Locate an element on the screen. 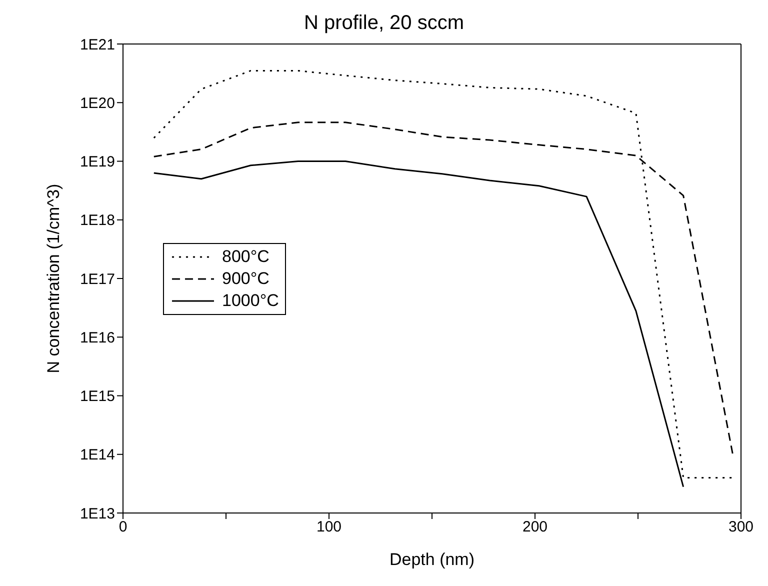  y-axis-title: N concentration (1/cm^3) is located at coordinates (54, 279).